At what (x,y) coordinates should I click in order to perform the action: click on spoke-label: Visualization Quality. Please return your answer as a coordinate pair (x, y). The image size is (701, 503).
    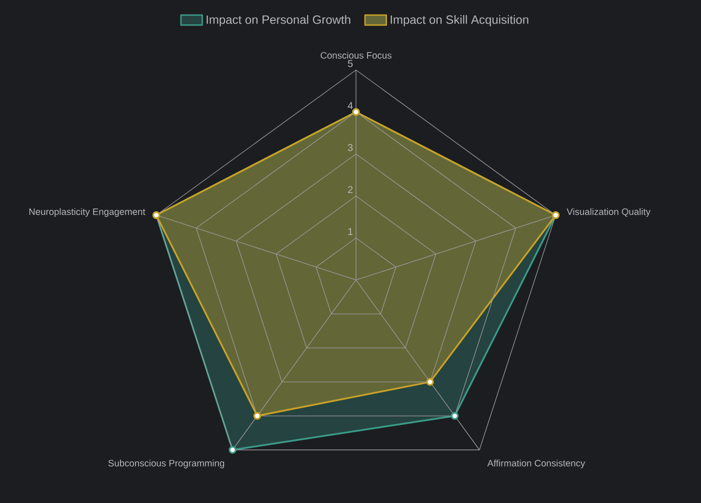
    Looking at the image, I should click on (608, 212).